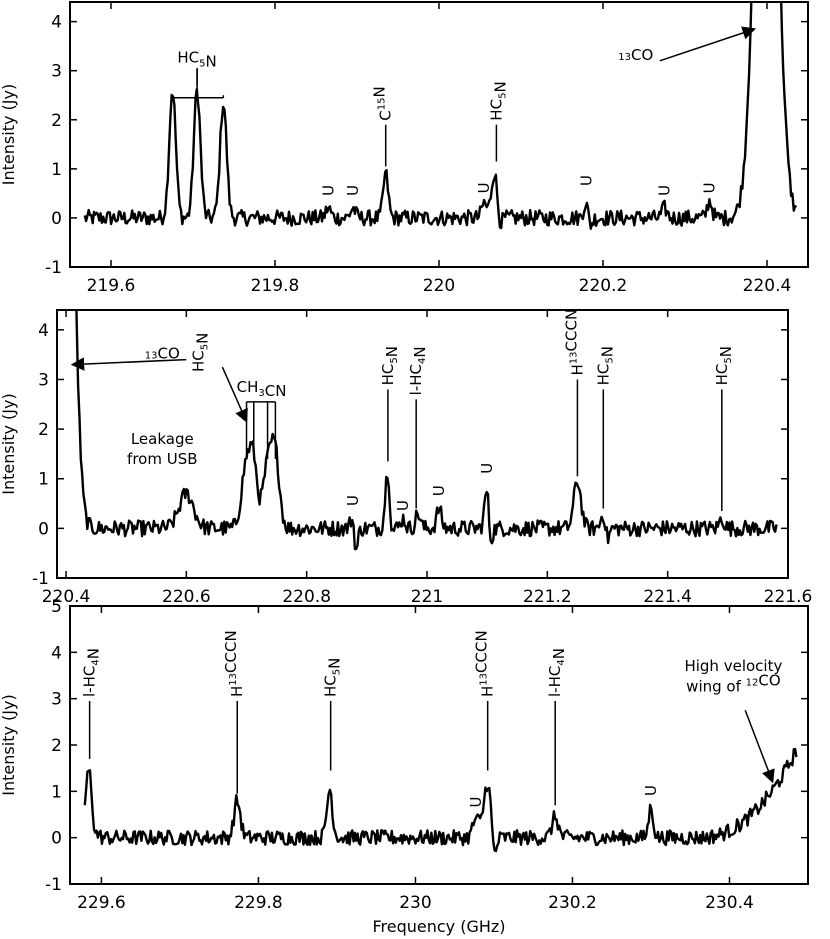  Describe the element at coordinates (415, 903) in the screenshot. I see `x-tick-label: 230` at that location.